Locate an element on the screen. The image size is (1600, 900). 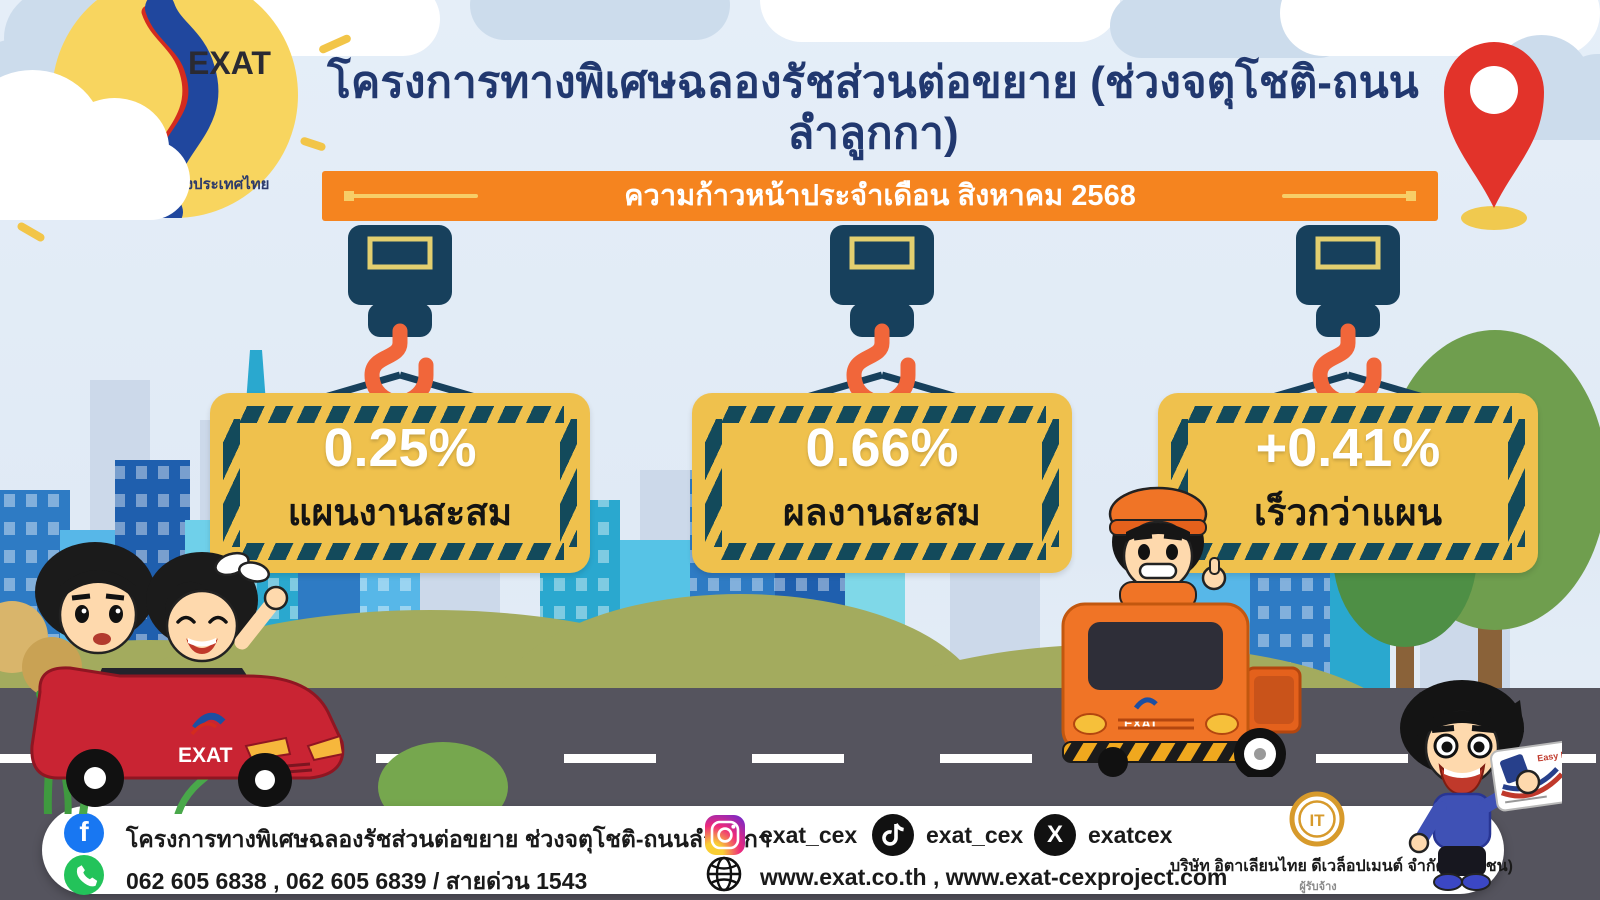
instagram-handle: exat_cex is located at coordinates (809, 835).